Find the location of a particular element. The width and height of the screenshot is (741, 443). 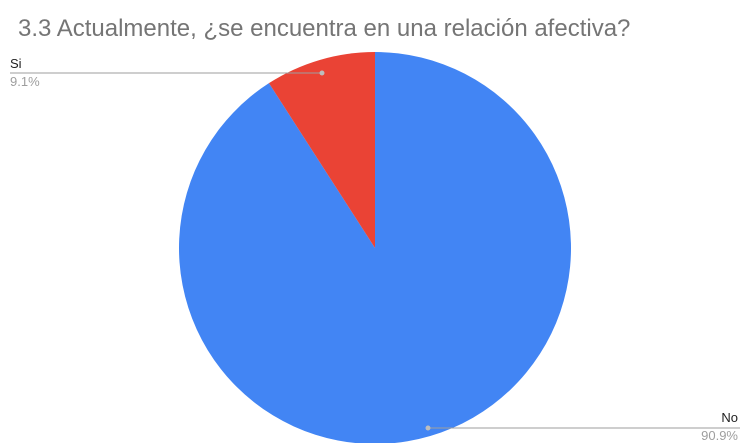

slice-percent-si: 9.1% is located at coordinates (25, 81).